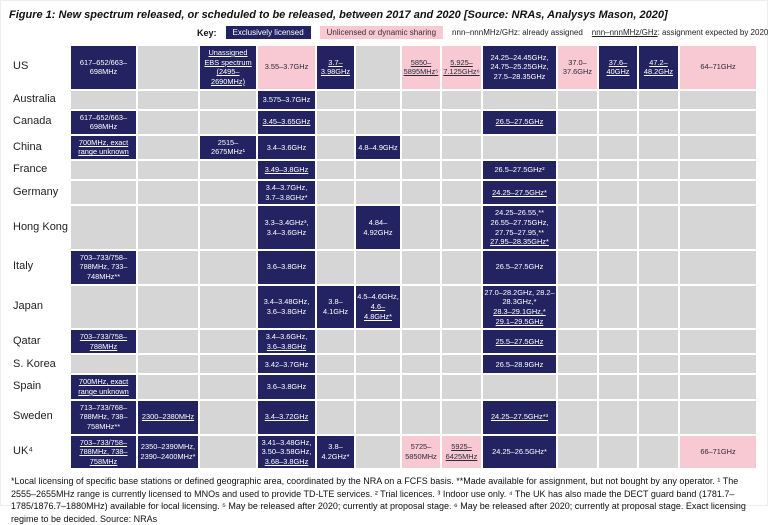  Describe the element at coordinates (718, 67) in the screenshot. I see `spectrum-band-cell: 64–71GHz` at that location.